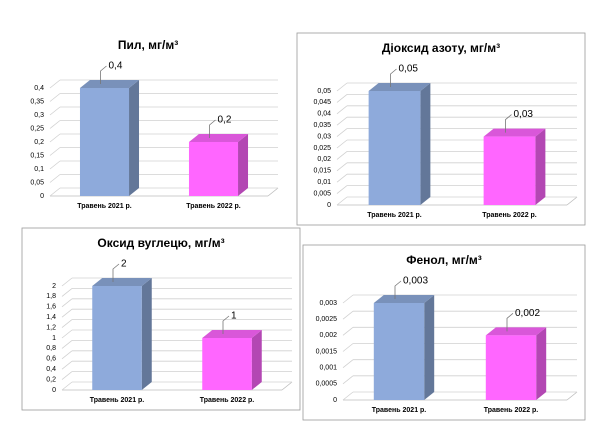 This screenshot has width=597, height=443. I want to click on value-label: 1, so click(234, 316).